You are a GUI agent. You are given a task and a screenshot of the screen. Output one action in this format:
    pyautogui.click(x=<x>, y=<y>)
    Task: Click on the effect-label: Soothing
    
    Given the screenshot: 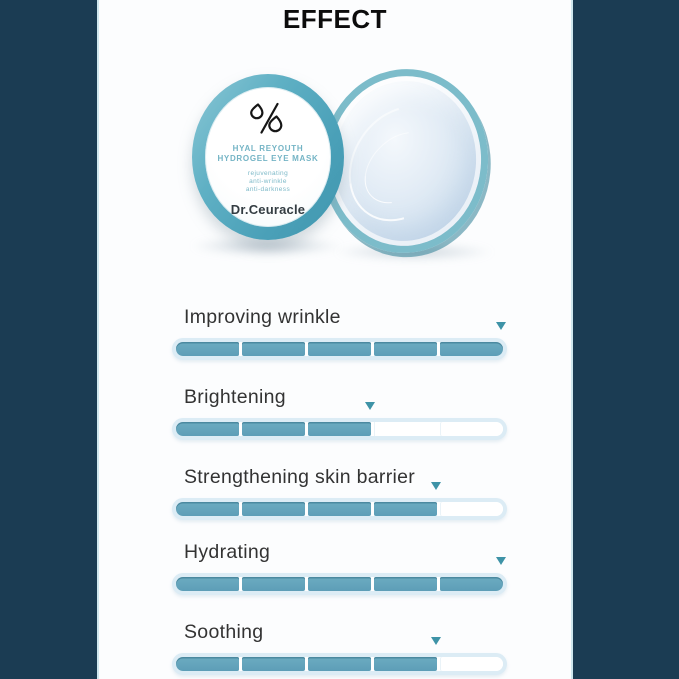 What is the action you would take?
    pyautogui.click(x=224, y=632)
    